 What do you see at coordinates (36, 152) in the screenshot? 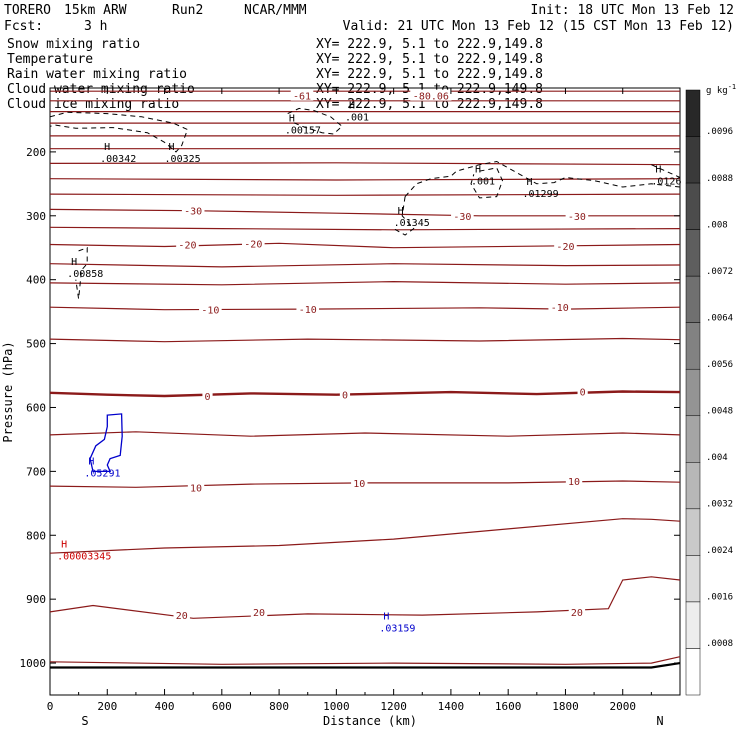
I see `y-tick-label: 200` at bounding box center [36, 152].